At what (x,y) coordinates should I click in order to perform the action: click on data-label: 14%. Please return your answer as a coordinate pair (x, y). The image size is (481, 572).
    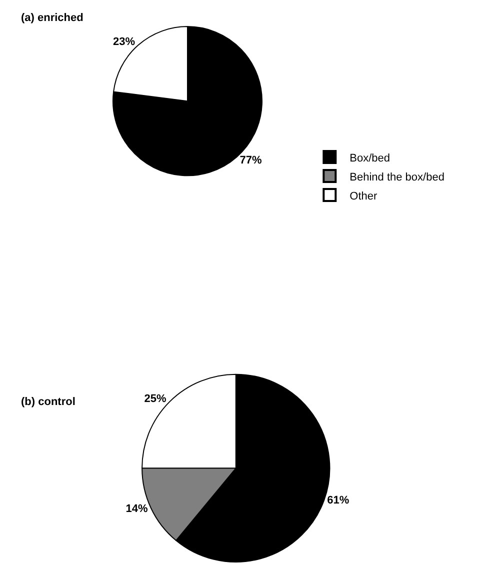
    Looking at the image, I should click on (137, 509).